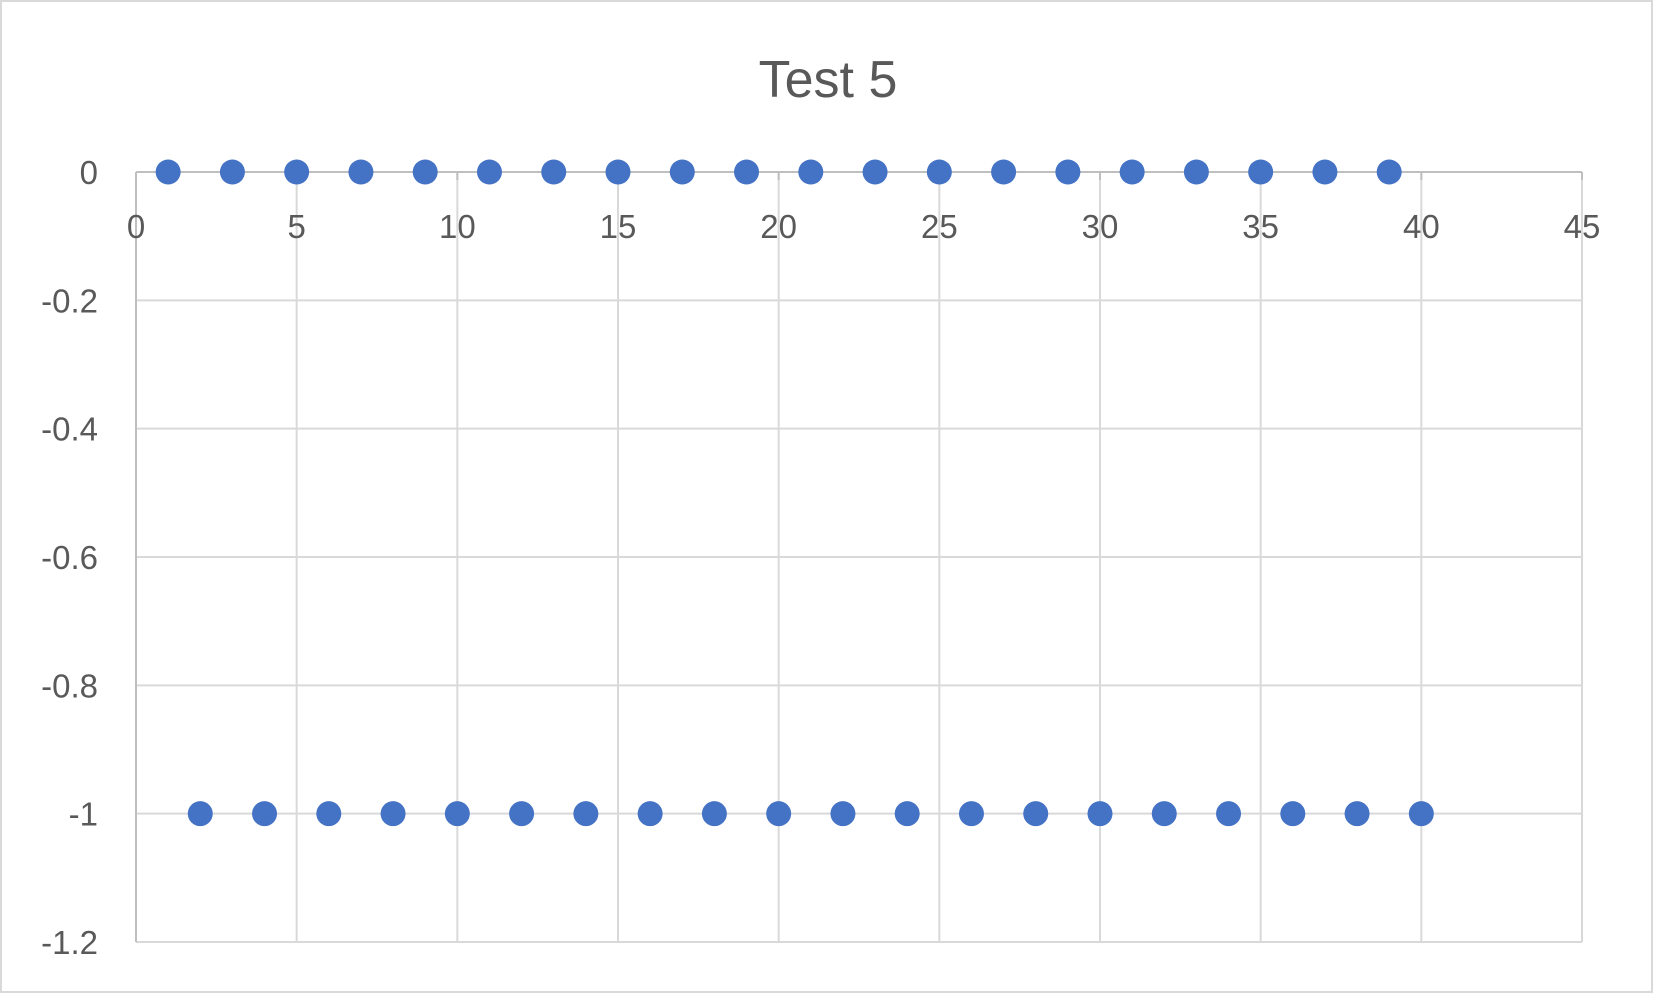 The image size is (1653, 995). I want to click on x-tick-label: 5, so click(296, 226).